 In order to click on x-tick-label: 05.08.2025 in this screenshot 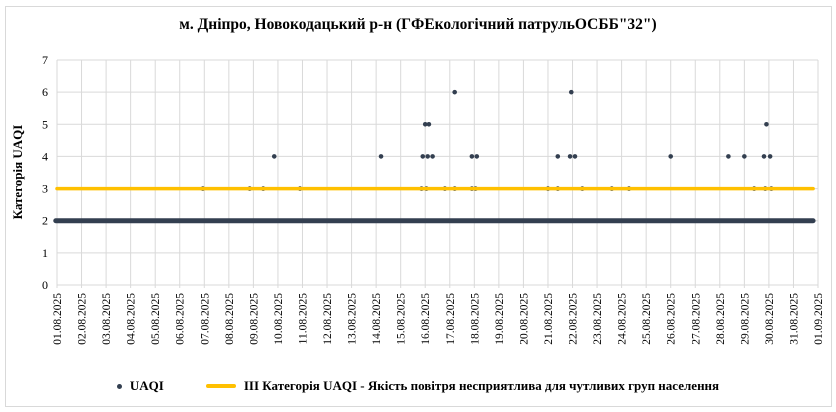, I will do `click(156, 319)`.